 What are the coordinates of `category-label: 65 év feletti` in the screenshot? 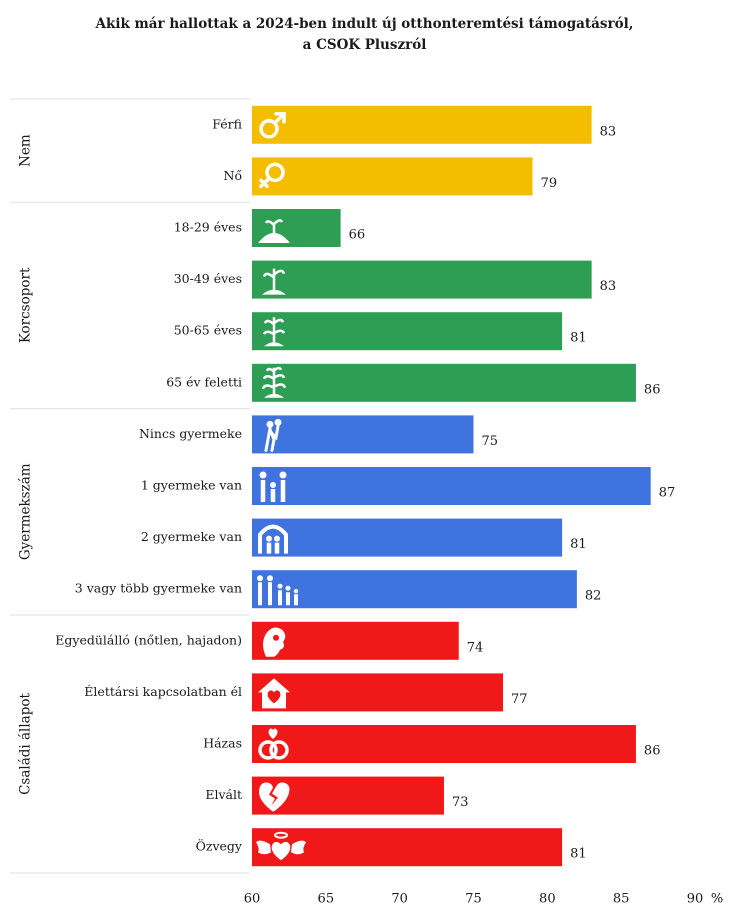 It's located at (204, 381).